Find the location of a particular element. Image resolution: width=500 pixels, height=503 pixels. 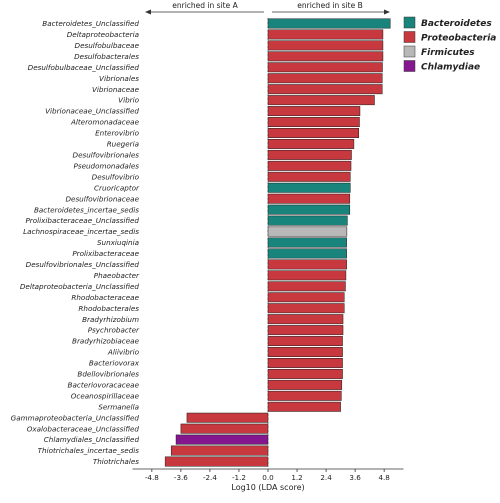

category-label: Chlamydiales_Unclassified is located at coordinates (92, 439).